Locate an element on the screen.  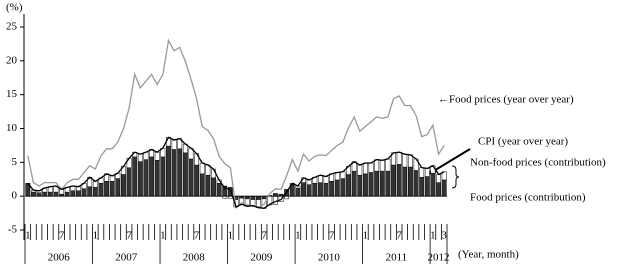
x-tick-label: 3 is located at coordinates (444, 236).